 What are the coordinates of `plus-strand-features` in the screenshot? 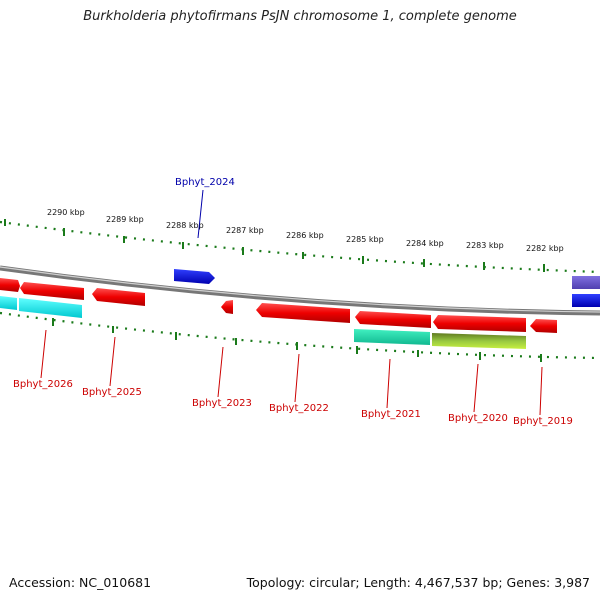 It's located at (300, 287).